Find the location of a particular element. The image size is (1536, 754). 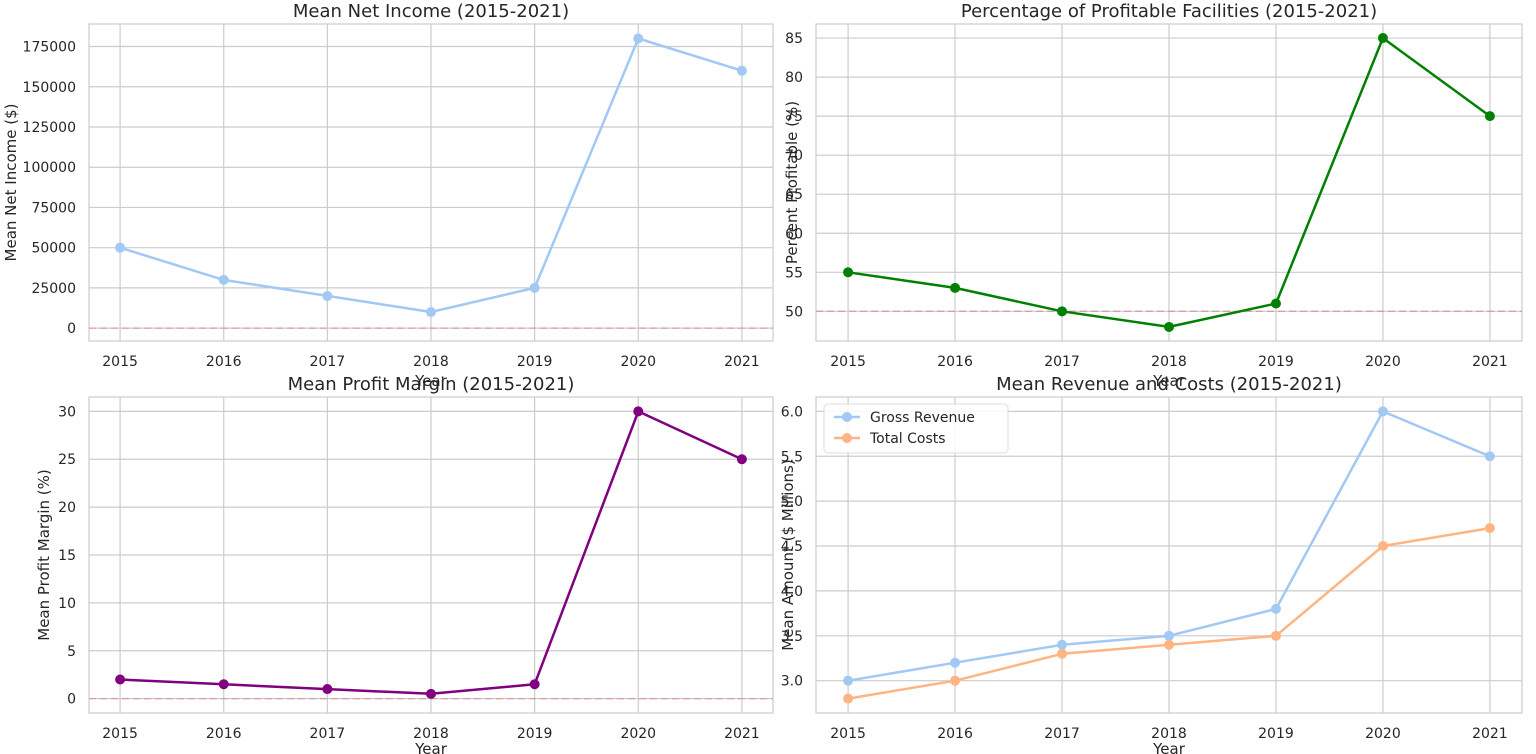

y-tick-label: 4.5 is located at coordinates (792, 547).